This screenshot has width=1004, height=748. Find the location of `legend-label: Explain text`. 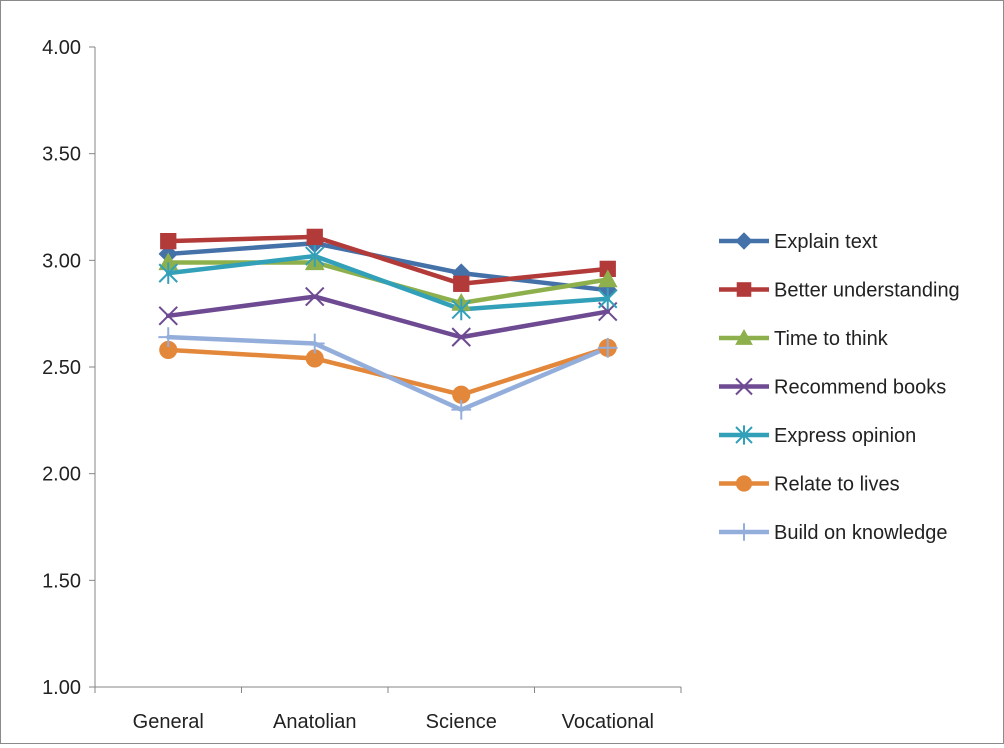

legend-label: Explain text is located at coordinates (826, 242).